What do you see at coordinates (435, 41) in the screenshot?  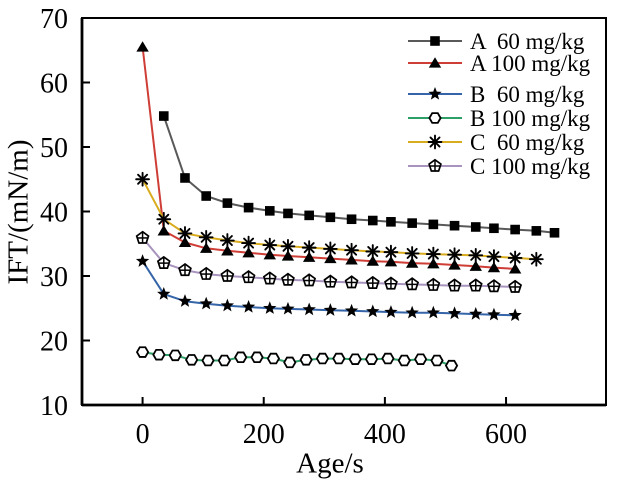 I see `legend-key-a-60-mg-kg` at bounding box center [435, 41].